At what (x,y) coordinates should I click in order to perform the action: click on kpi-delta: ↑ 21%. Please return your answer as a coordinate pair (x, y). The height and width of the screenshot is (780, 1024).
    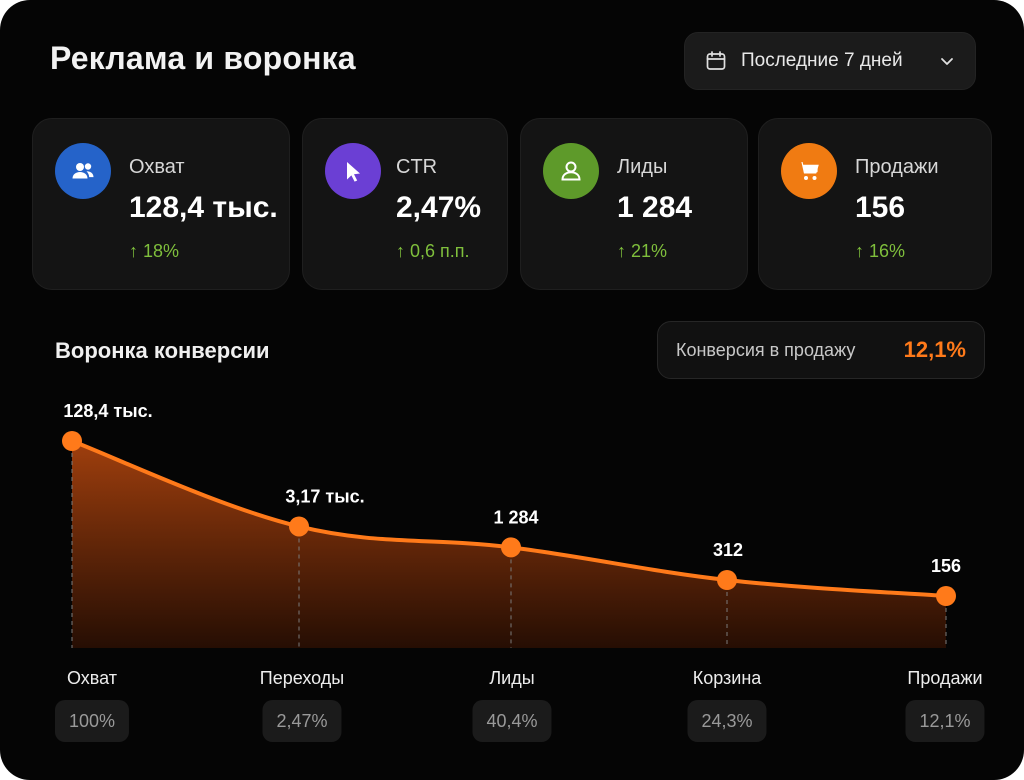
    Looking at the image, I should click on (642, 251).